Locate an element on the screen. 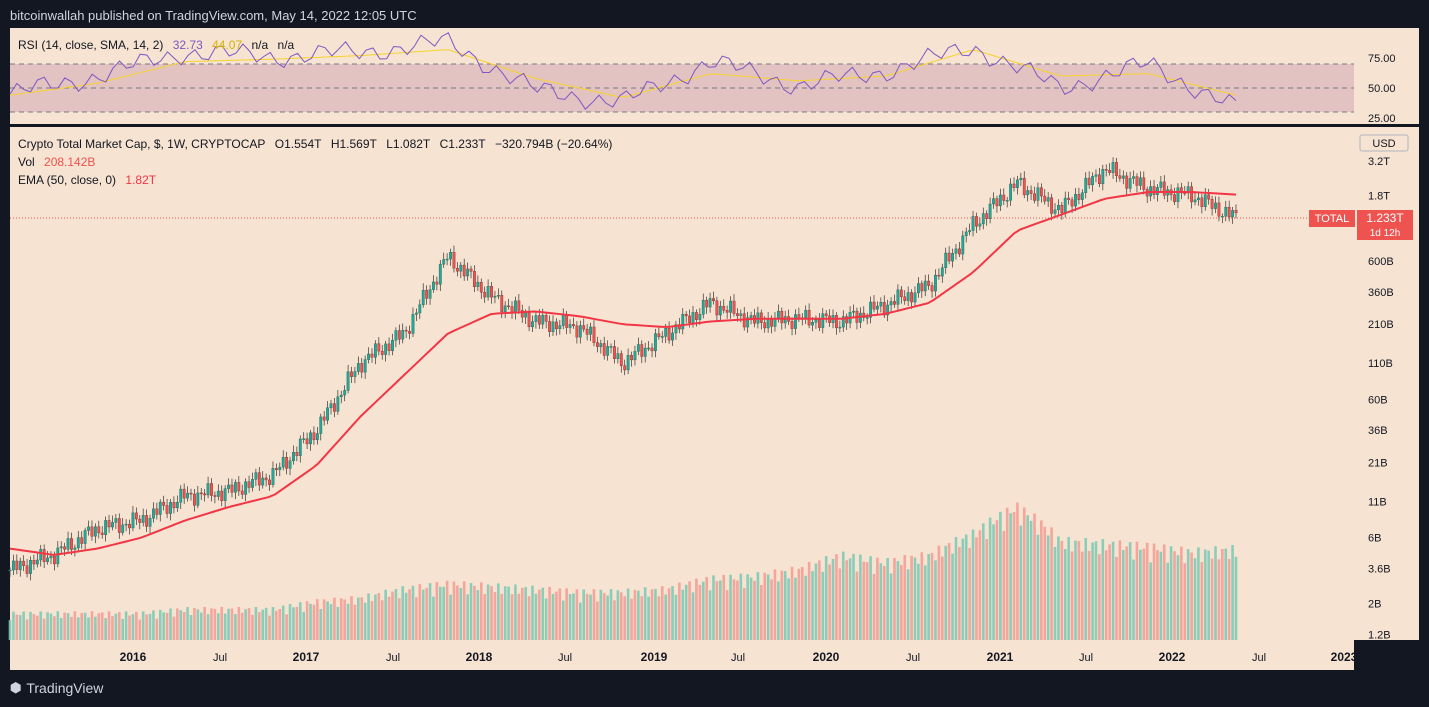 The width and height of the screenshot is (1429, 707). time-axis is located at coordinates (682, 655).